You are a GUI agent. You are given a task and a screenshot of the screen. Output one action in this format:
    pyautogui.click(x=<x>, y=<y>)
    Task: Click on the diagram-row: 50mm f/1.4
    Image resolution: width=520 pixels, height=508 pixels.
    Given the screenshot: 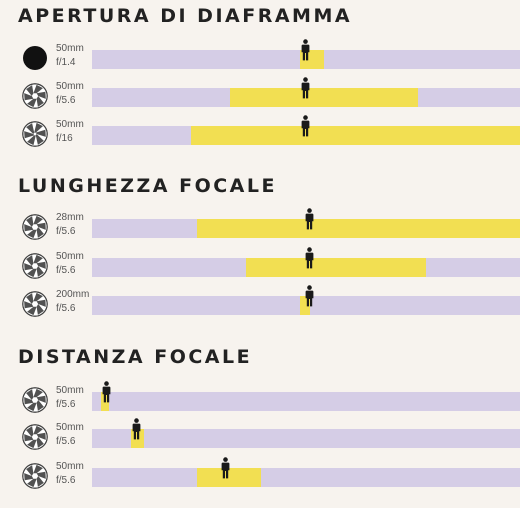 What is the action you would take?
    pyautogui.click(x=260, y=57)
    